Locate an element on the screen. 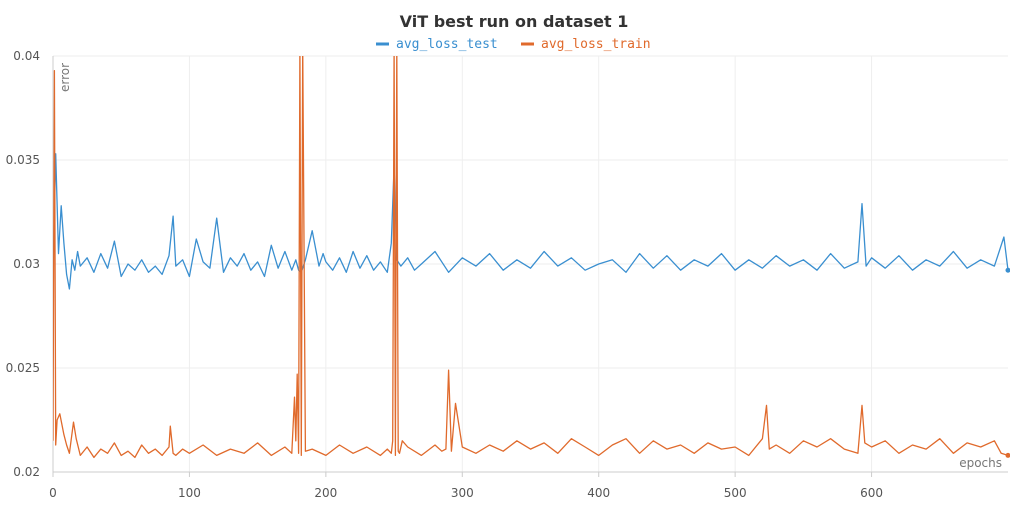 Image resolution: width=1028 pixels, height=522 pixels. x-tick-label: 200 is located at coordinates (325, 493).